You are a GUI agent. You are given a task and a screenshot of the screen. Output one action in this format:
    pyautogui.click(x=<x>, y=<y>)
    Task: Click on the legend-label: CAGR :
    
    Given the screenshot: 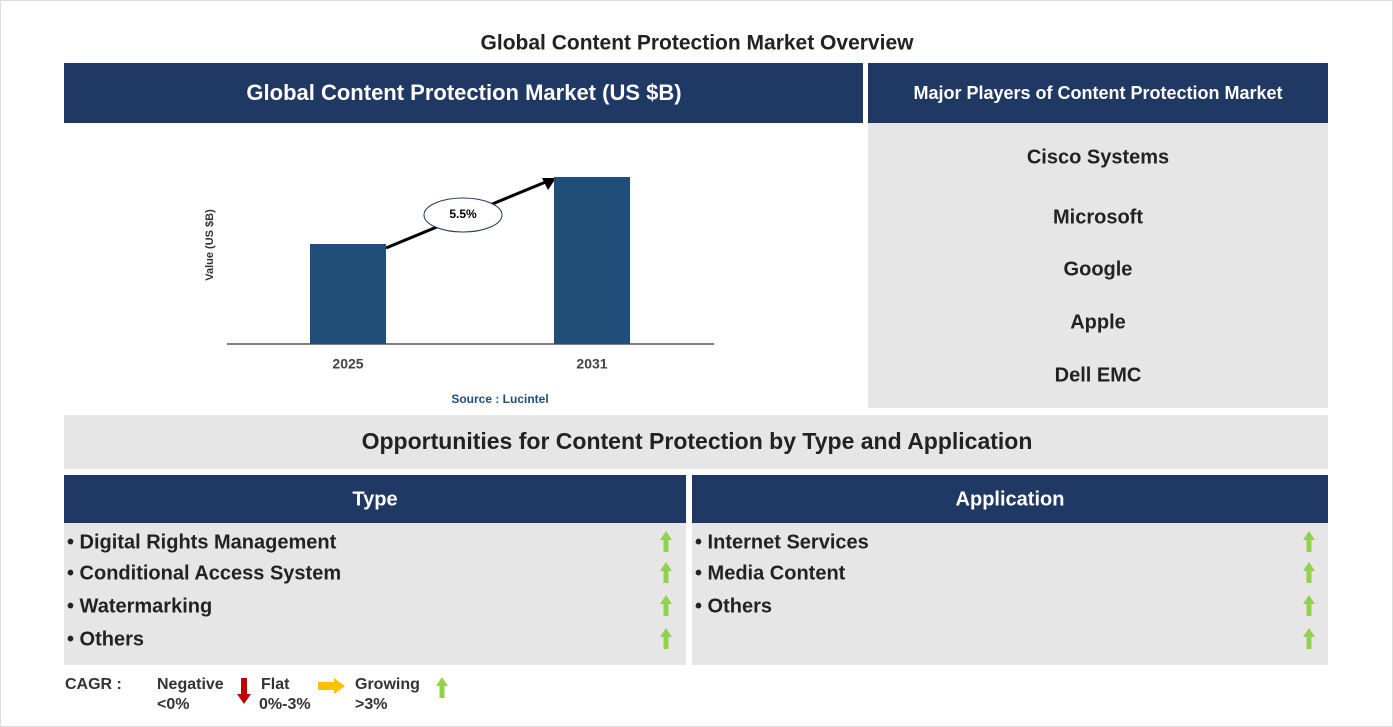 What is the action you would take?
    pyautogui.click(x=93, y=684)
    